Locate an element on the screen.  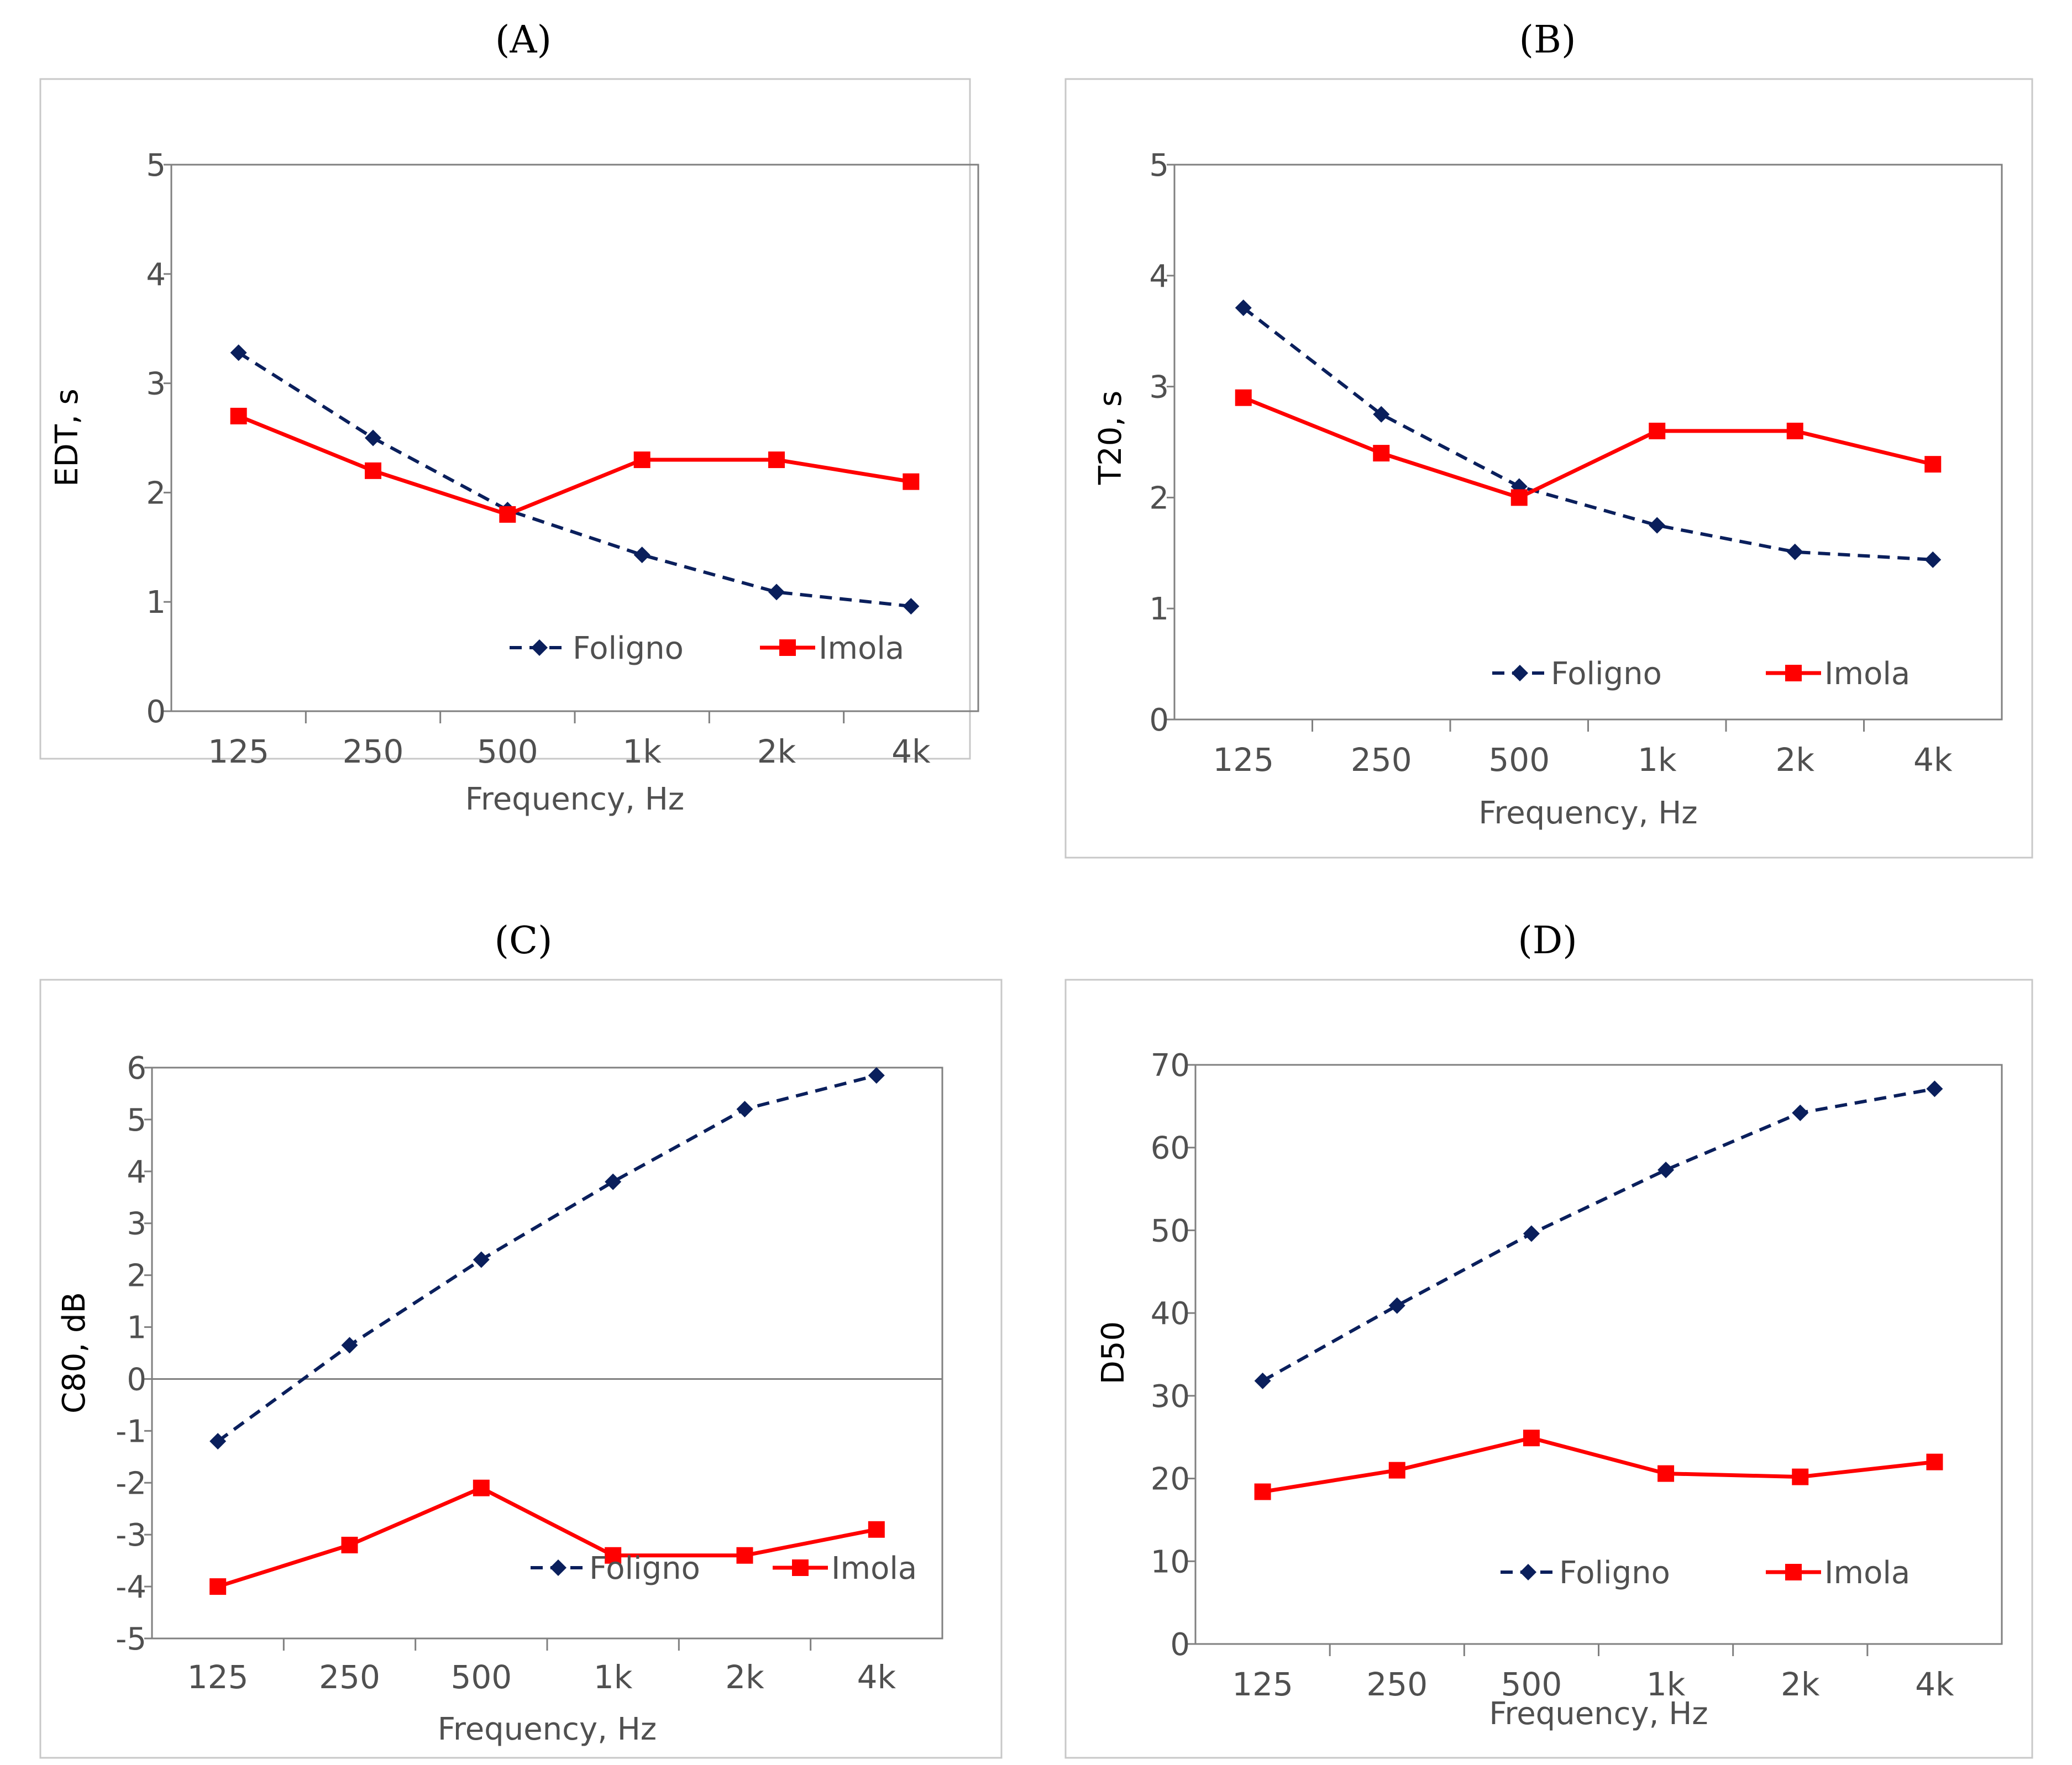
chart-3-y-axis-title: D50 is located at coordinates (1113, 1352).